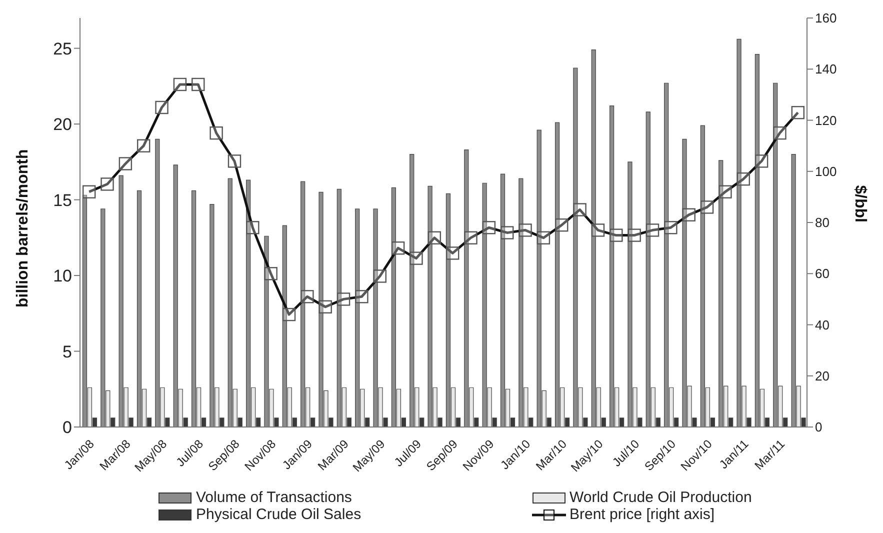 This screenshot has width=883, height=533. I want to click on legend-label: Physical Crude Oil Sales, so click(279, 514).